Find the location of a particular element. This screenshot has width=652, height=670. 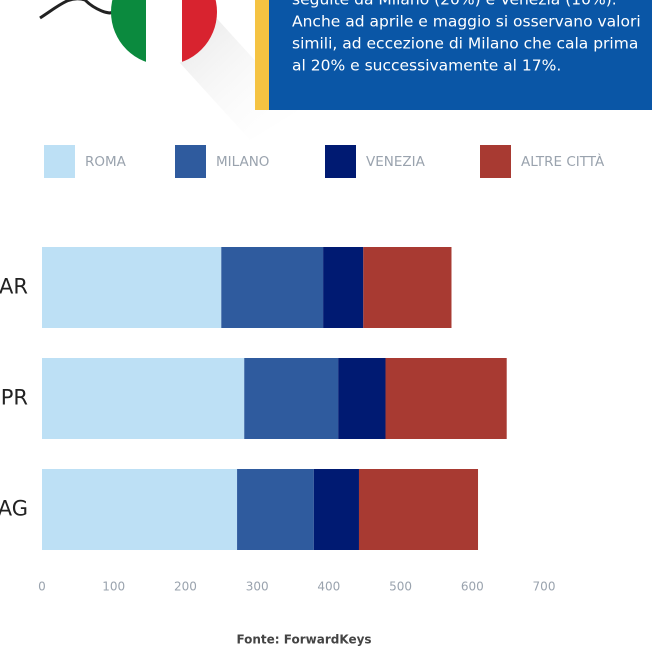

x-tick-label: 600 is located at coordinates (472, 587).